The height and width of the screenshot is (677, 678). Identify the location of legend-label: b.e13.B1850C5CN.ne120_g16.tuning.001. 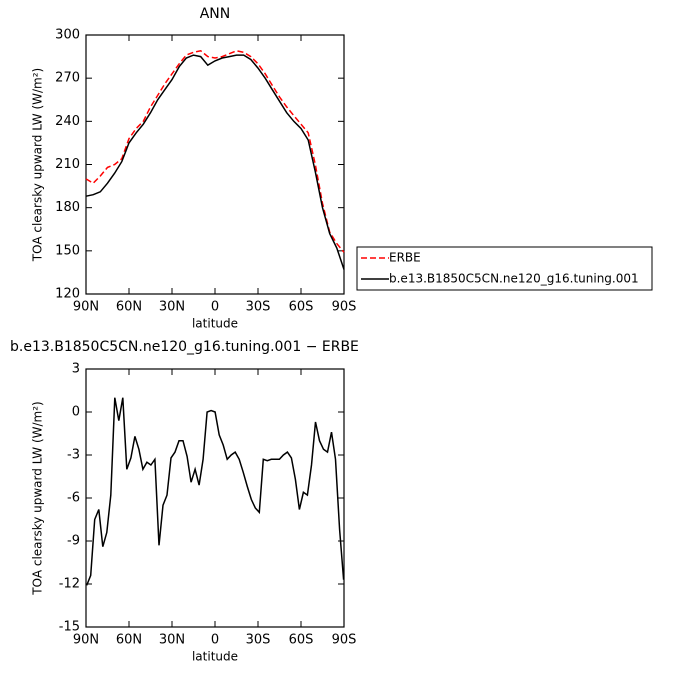
(514, 279).